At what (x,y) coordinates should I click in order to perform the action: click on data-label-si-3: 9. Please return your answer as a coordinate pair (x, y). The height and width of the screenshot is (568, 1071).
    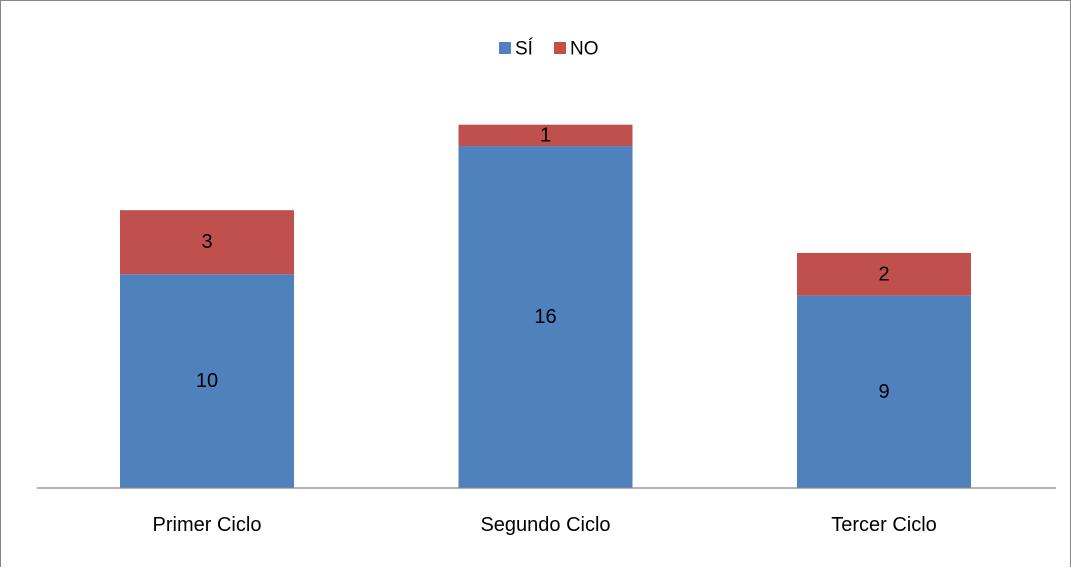
    Looking at the image, I should click on (883, 392).